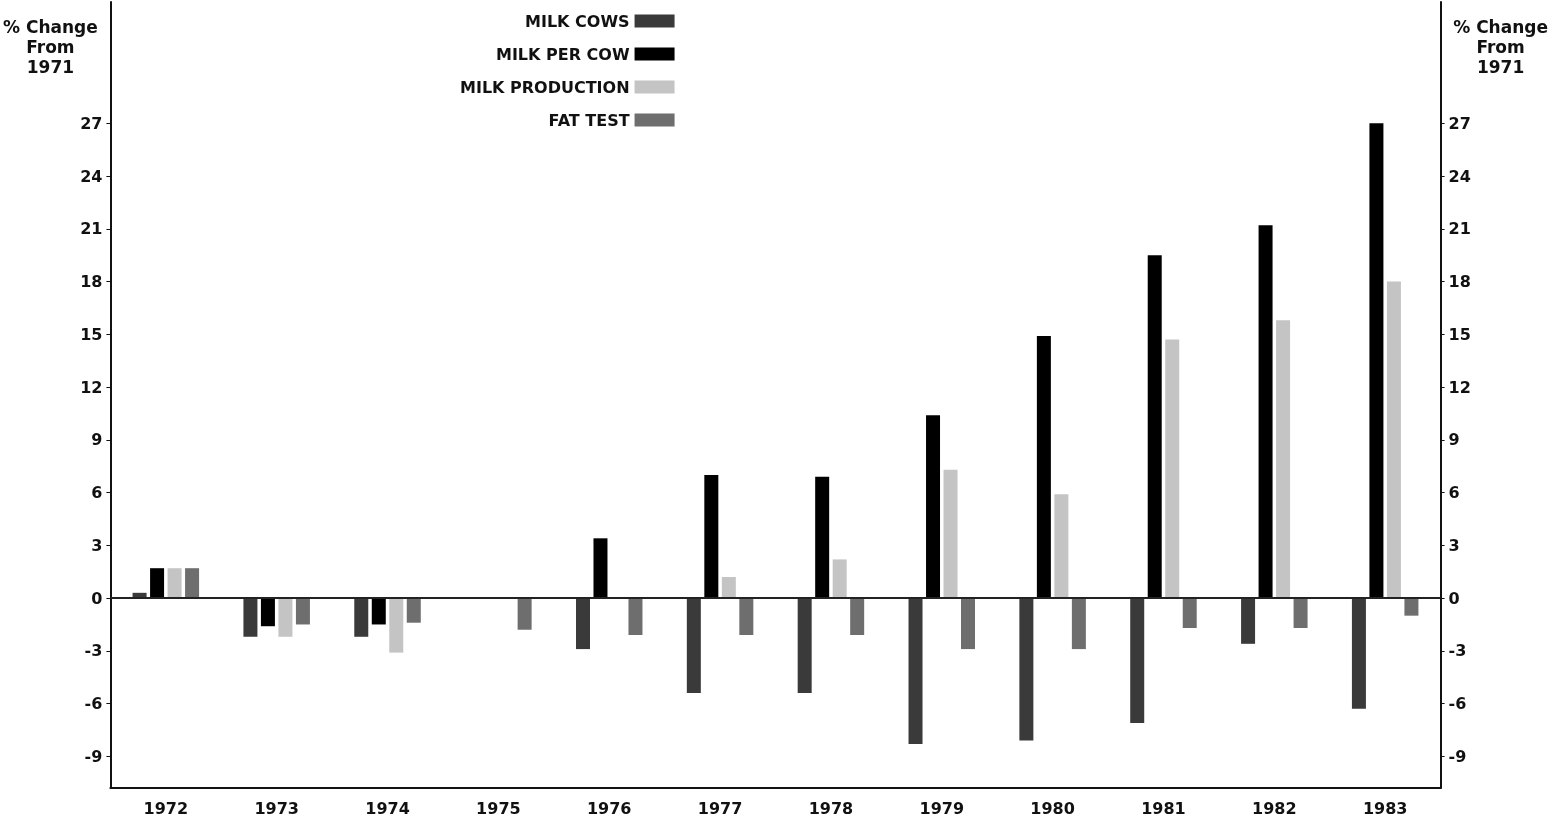 The height and width of the screenshot is (820, 1551). I want to click on x-tick-label: 1979, so click(942, 808).